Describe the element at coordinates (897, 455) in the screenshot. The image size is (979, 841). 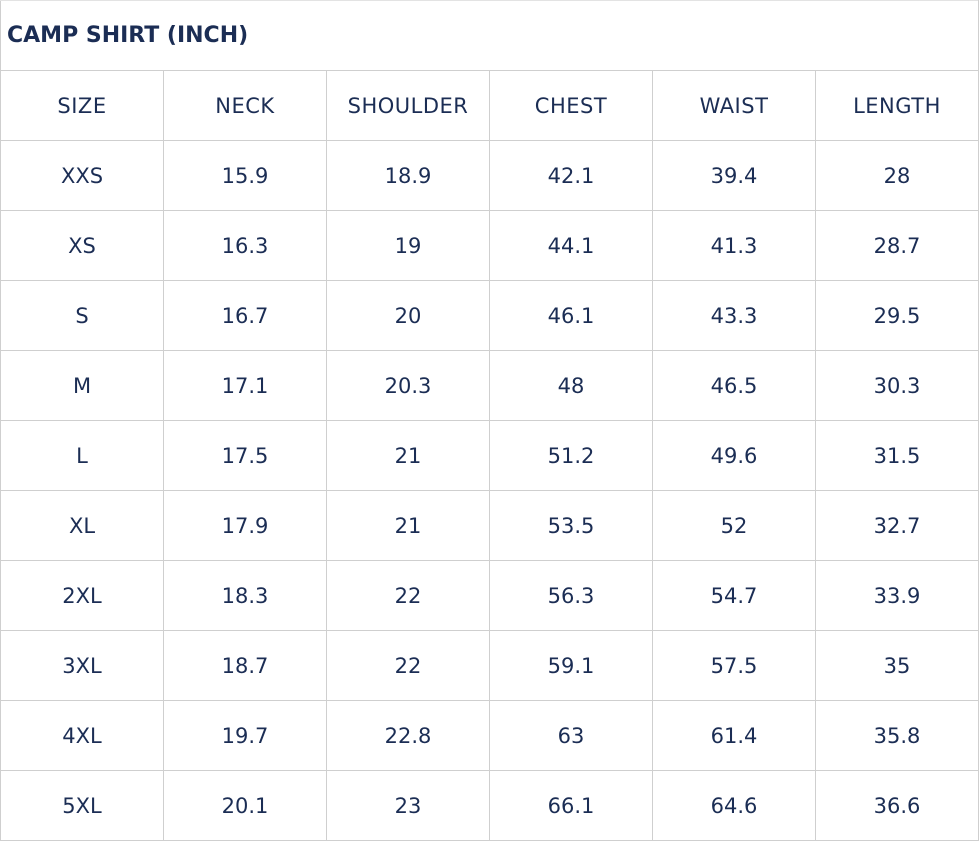
I see `cell-length: 31.5` at that location.